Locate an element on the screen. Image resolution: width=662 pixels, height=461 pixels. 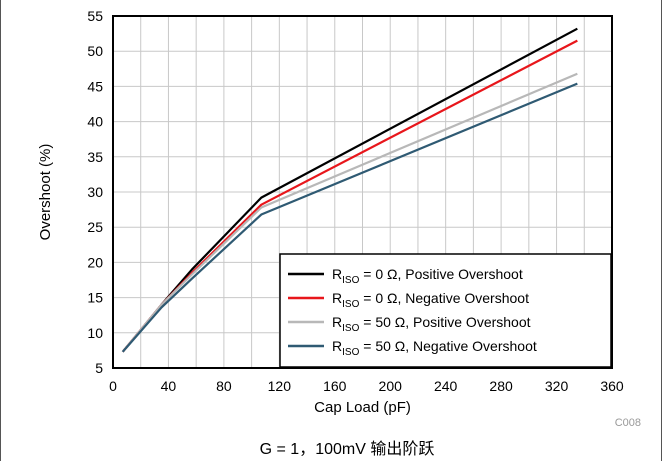
legend-label-rest: = 50 Ω, Negative Overshoot is located at coordinates (448, 346).